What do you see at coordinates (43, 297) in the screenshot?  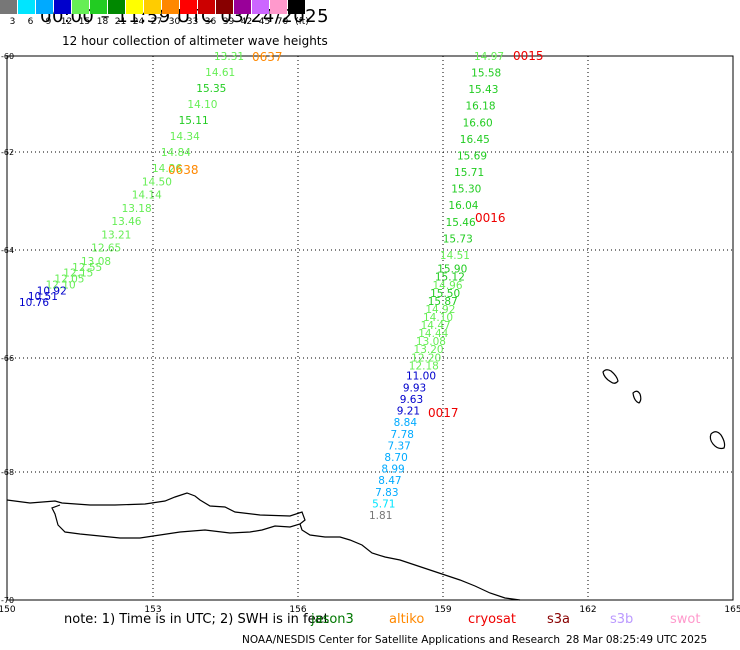 I see `wave-height-value: 10.51` at bounding box center [43, 297].